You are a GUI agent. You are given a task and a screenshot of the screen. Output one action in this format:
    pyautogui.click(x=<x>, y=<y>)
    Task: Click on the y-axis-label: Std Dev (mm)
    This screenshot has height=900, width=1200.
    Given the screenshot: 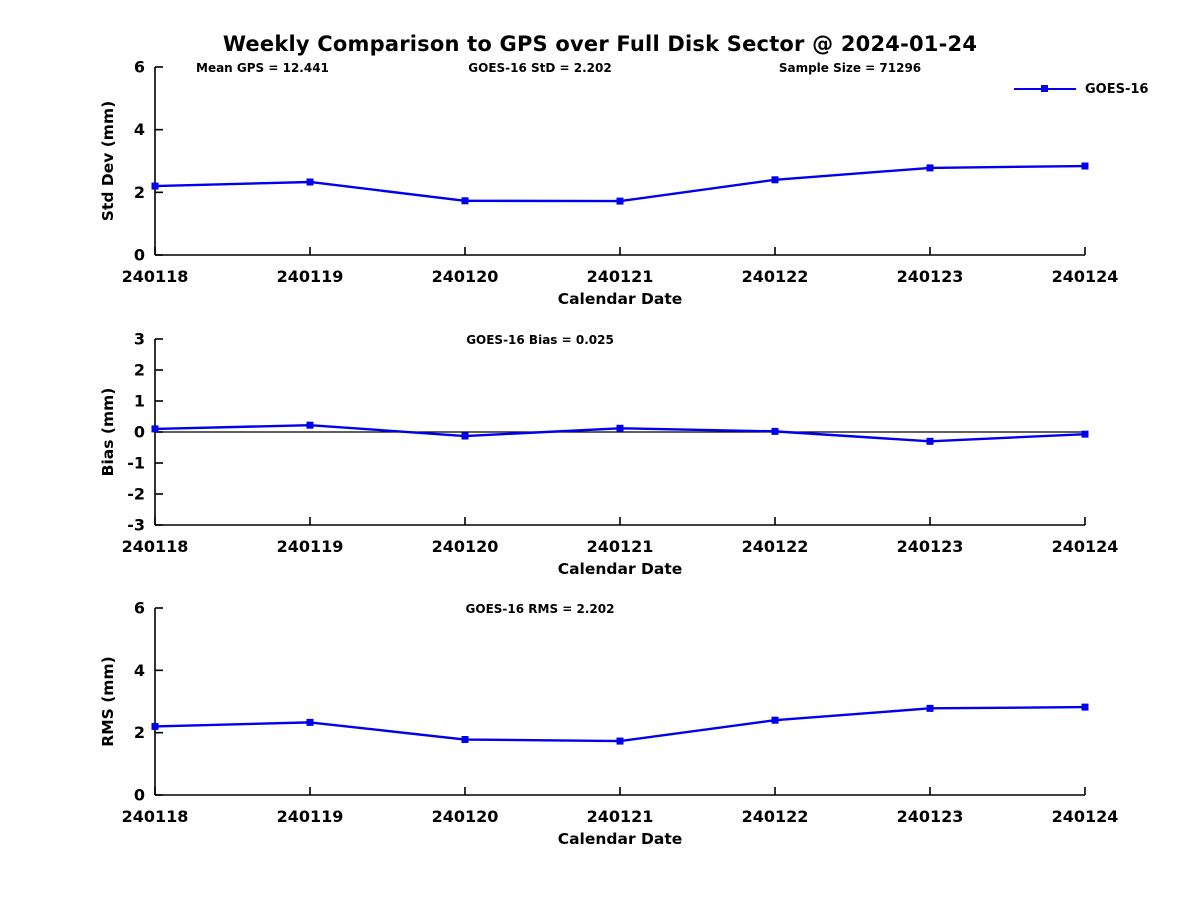 What is the action you would take?
    pyautogui.click(x=108, y=161)
    